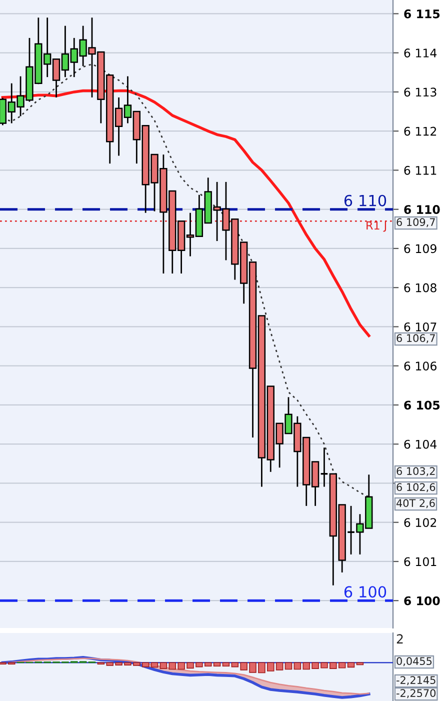  Describe the element at coordinates (415, 503) in the screenshot. I see `text: 40T 2,6` at that location.